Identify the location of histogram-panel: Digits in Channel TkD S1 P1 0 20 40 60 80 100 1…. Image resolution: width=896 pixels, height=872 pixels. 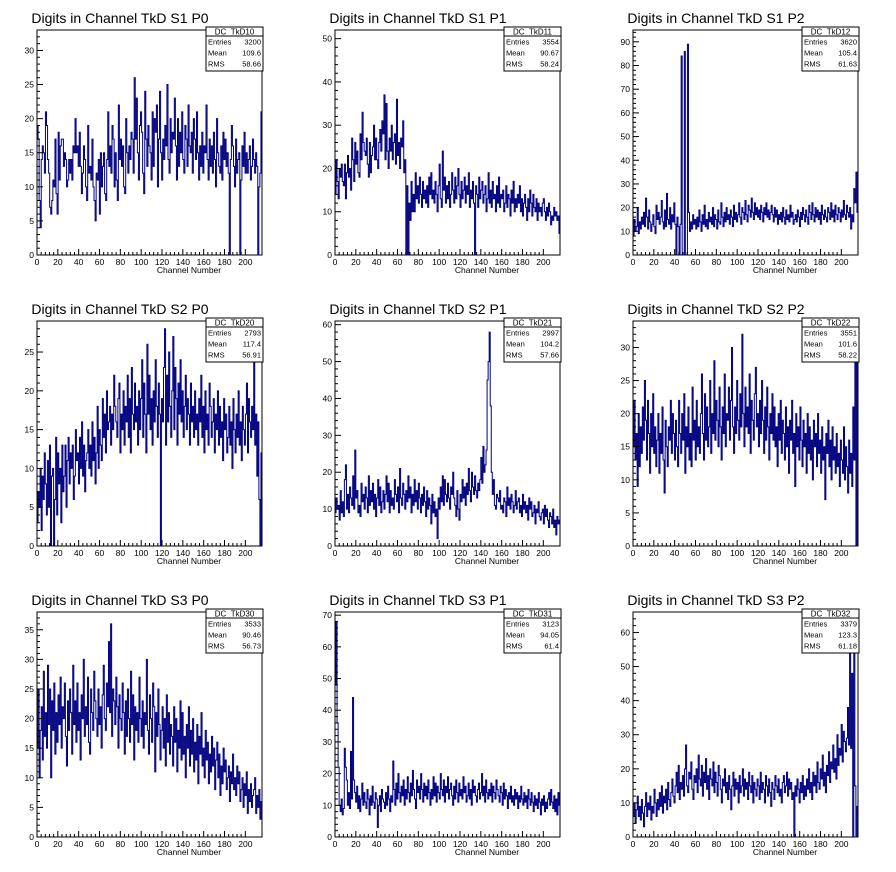
(447, 145).